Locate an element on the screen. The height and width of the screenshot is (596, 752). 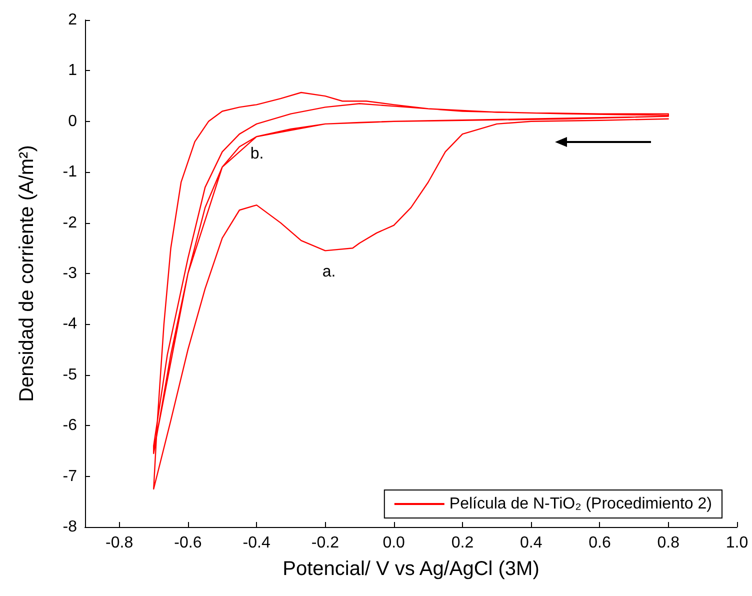
y-tick-label: -1 is located at coordinates (70, 172).